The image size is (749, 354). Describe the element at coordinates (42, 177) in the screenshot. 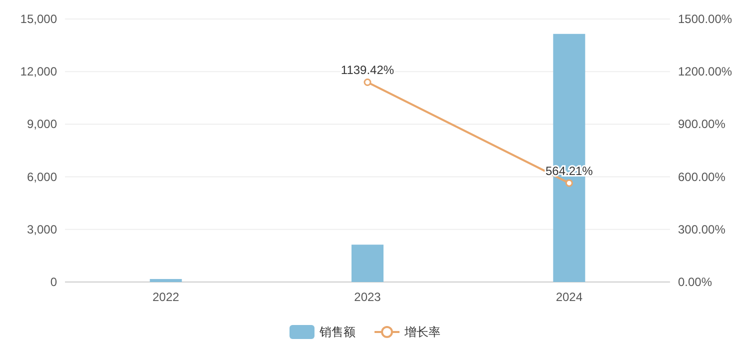

I see `y-tick-label: 6,000` at that location.